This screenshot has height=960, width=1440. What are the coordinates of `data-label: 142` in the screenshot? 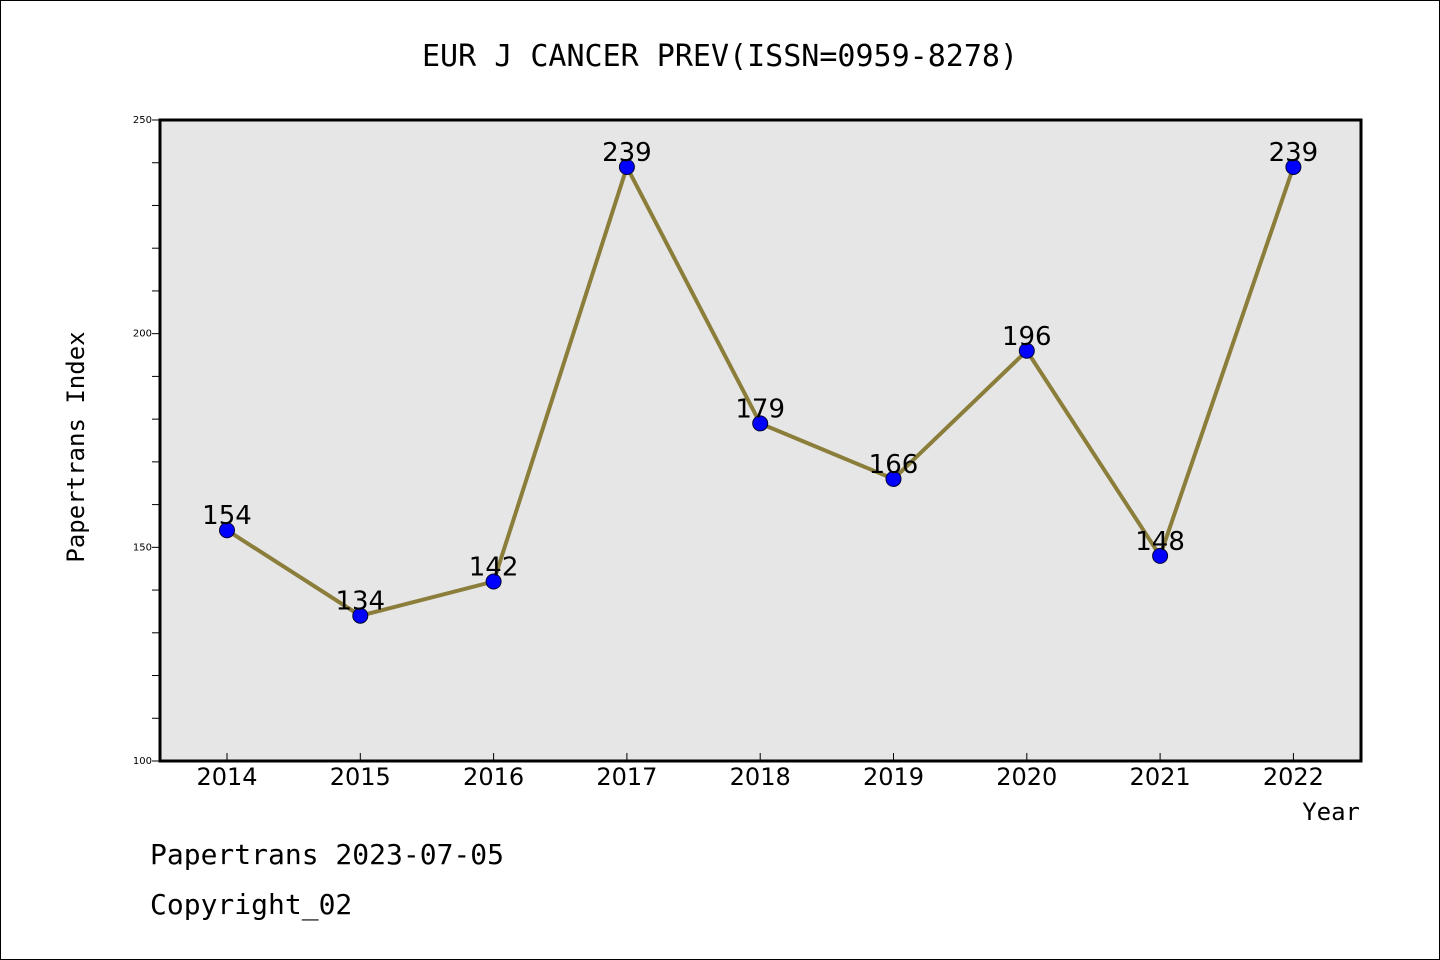 It's located at (494, 568).